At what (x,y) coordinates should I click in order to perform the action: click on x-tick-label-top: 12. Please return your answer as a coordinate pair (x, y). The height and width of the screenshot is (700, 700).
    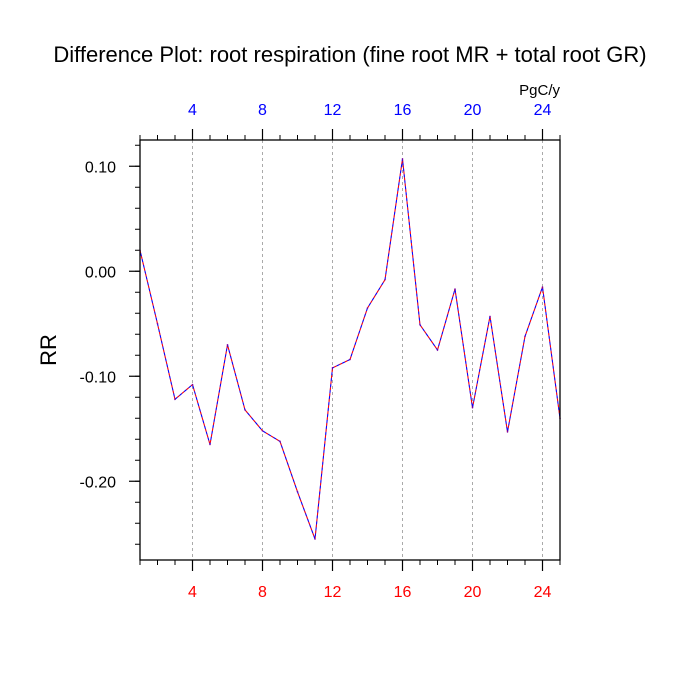
    Looking at the image, I should click on (333, 110).